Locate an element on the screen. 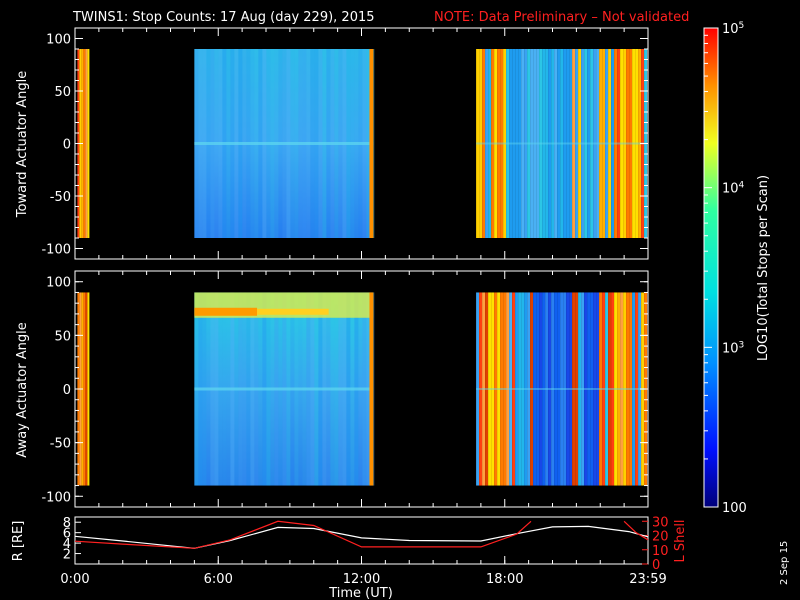 Image resolution: width=800 pixels, height=600 pixels. r-tick-label: 8 is located at coordinates (67, 523).